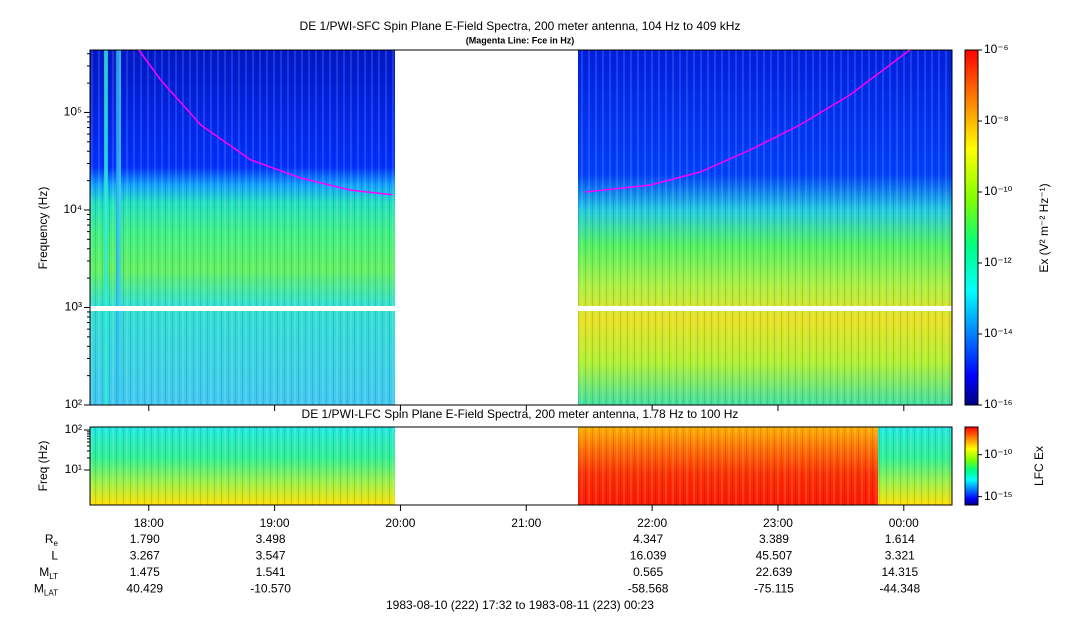 The height and width of the screenshot is (620, 1083). What do you see at coordinates (53, 576) in the screenshot?
I see `ephemeris-label-sub: LT` at bounding box center [53, 576].